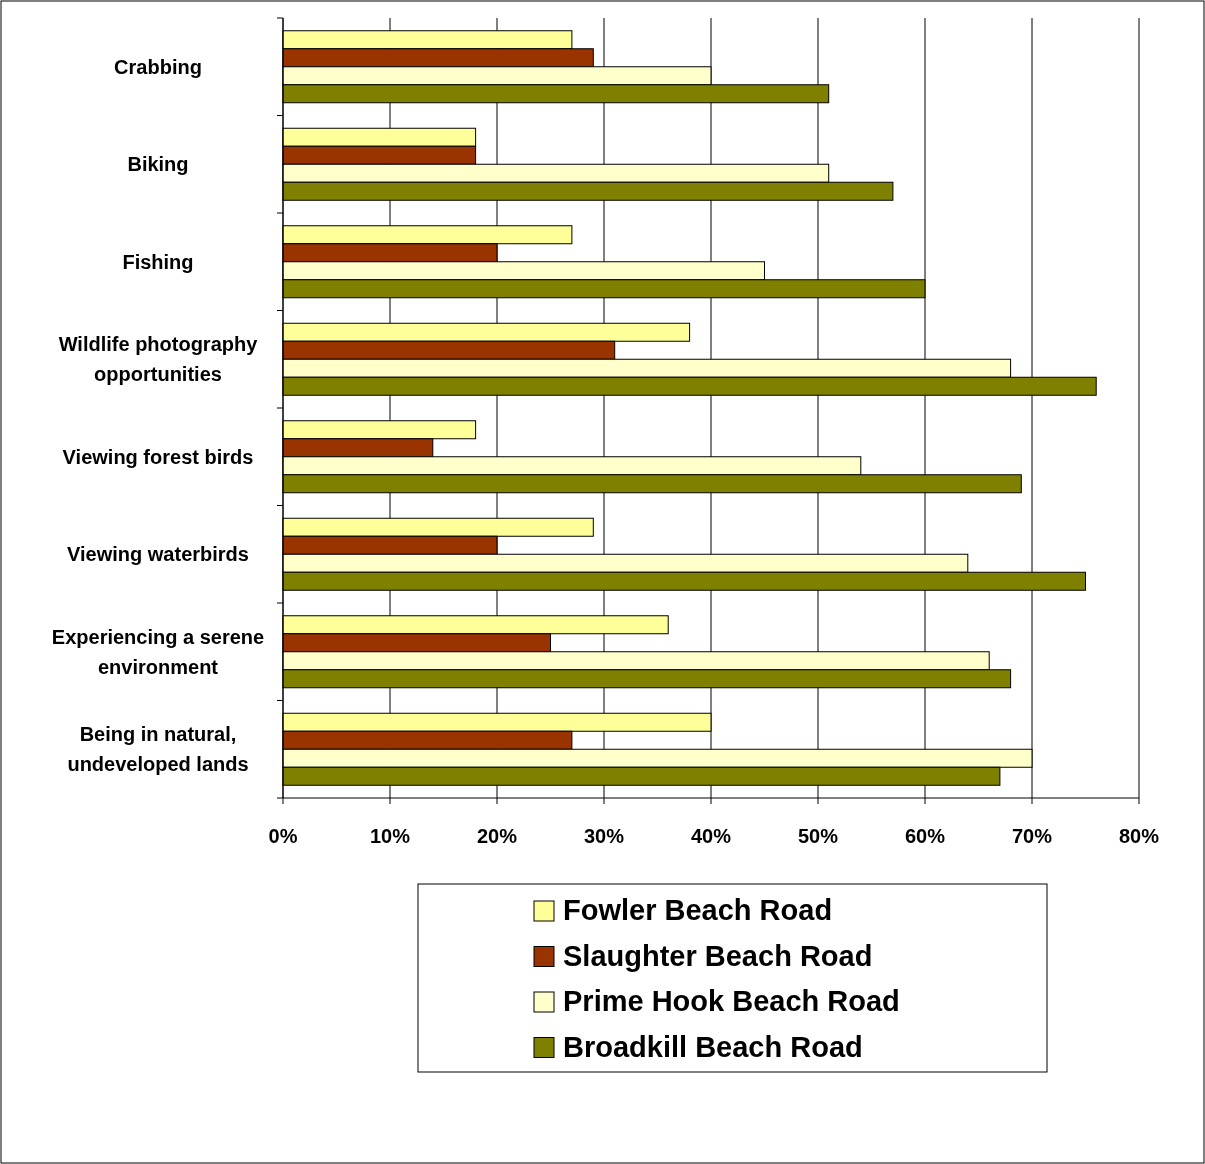  Describe the element at coordinates (711, 836) in the screenshot. I see `x-tick-label: 40%` at that location.